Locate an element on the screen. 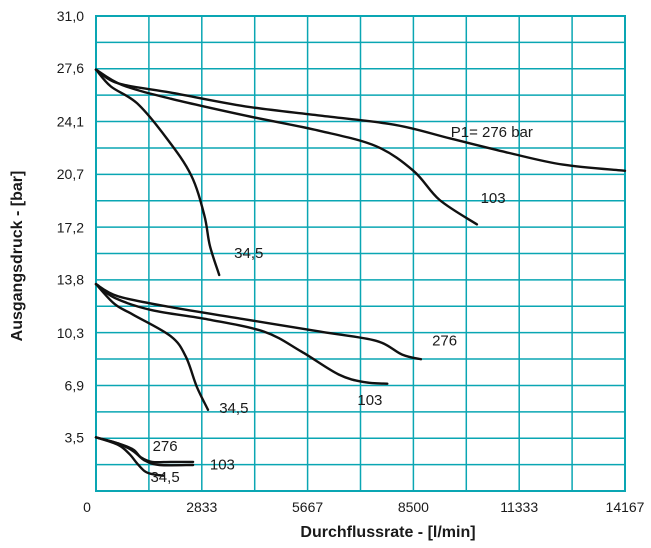  y-tick-label: 13,8 is located at coordinates (70, 280).